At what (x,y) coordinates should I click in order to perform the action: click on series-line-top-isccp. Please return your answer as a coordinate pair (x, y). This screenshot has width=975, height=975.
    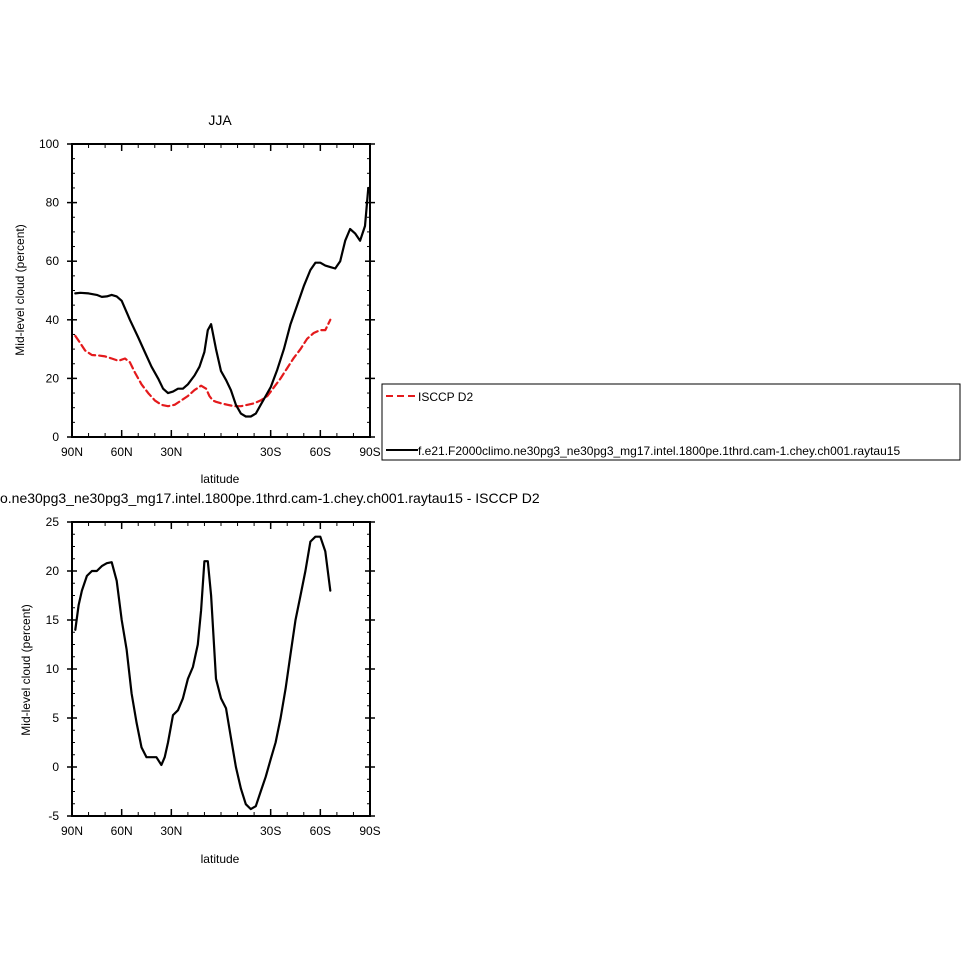
    Looking at the image, I should click on (203, 363).